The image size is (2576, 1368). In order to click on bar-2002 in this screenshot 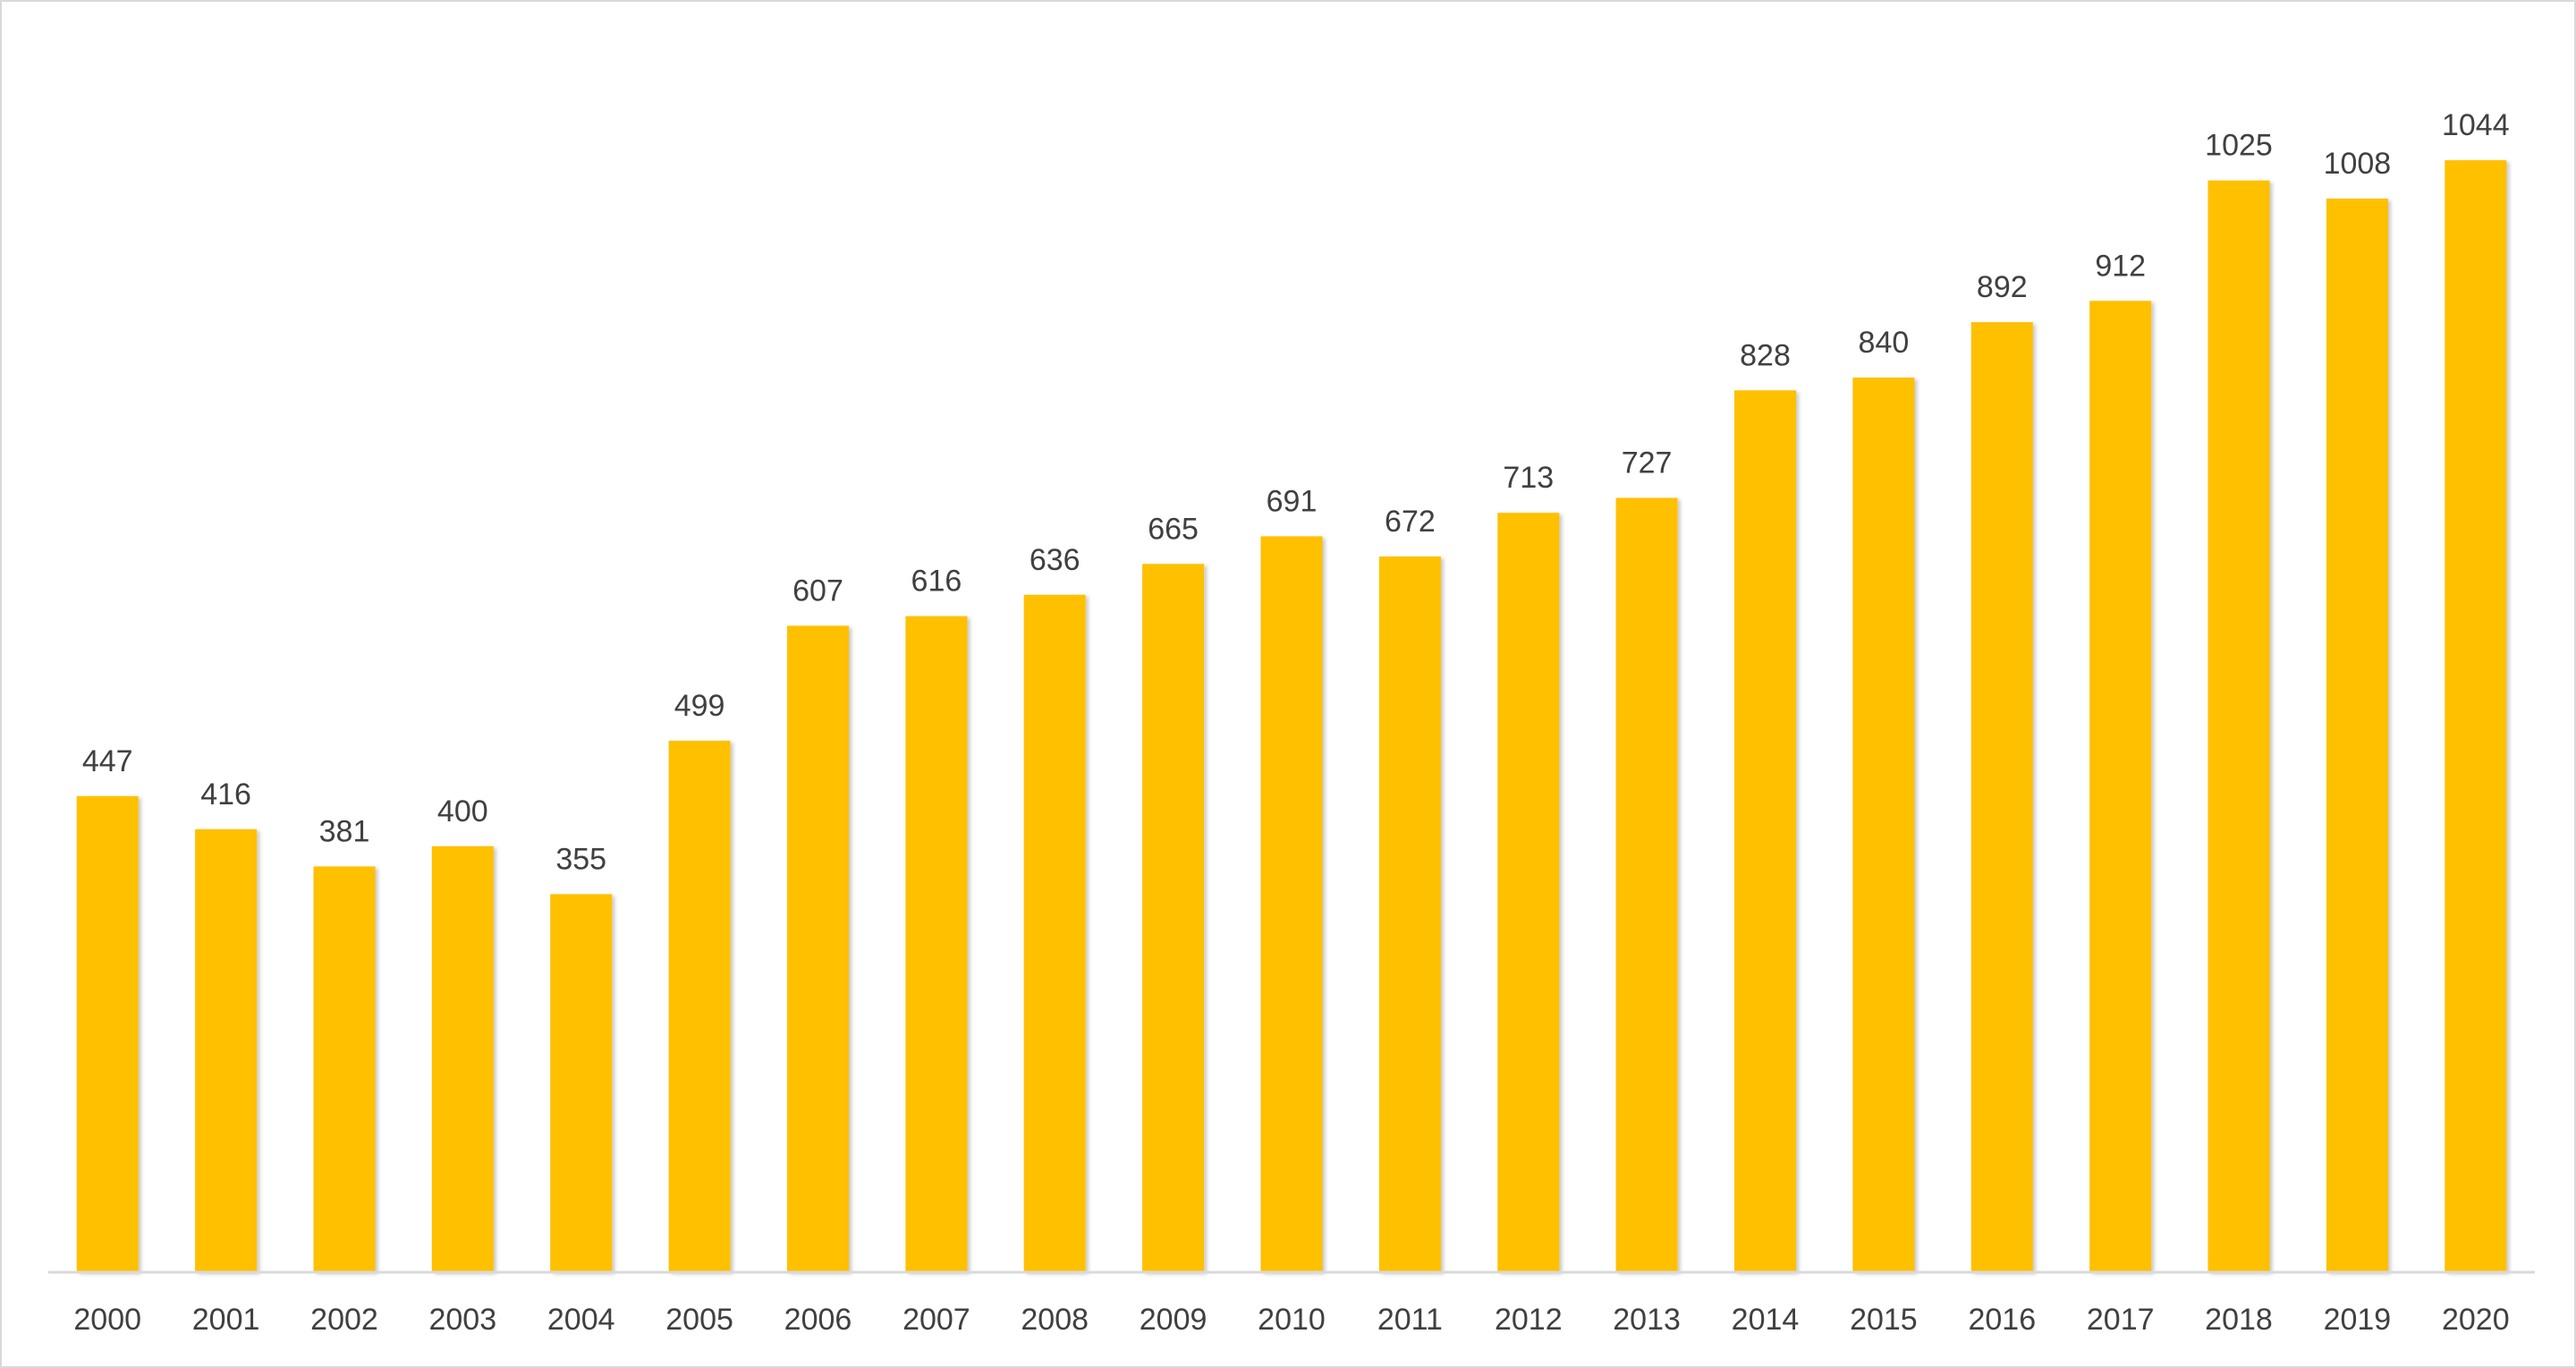, I will do `click(344, 1069)`.